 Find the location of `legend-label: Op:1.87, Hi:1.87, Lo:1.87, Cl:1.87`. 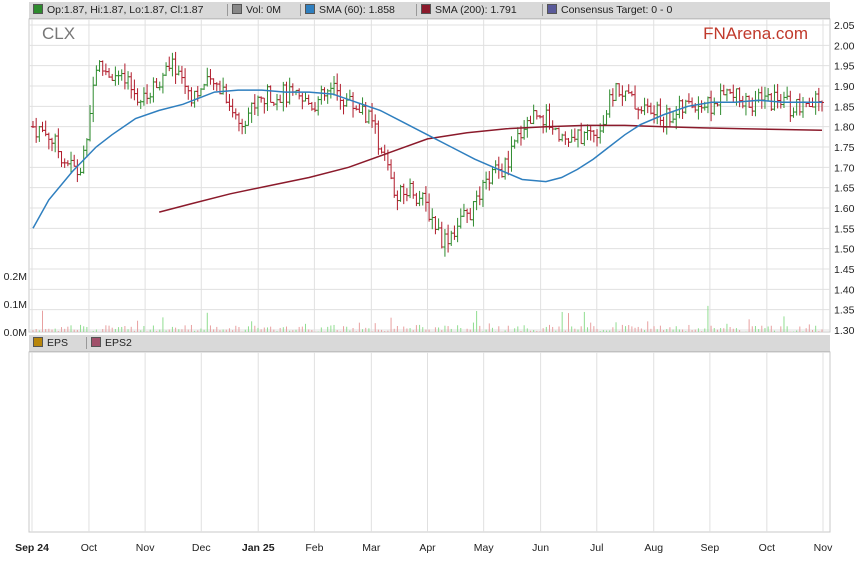

legend-label: Op:1.87, Hi:1.87, Lo:1.87, Cl:1.87 is located at coordinates (125, 10).